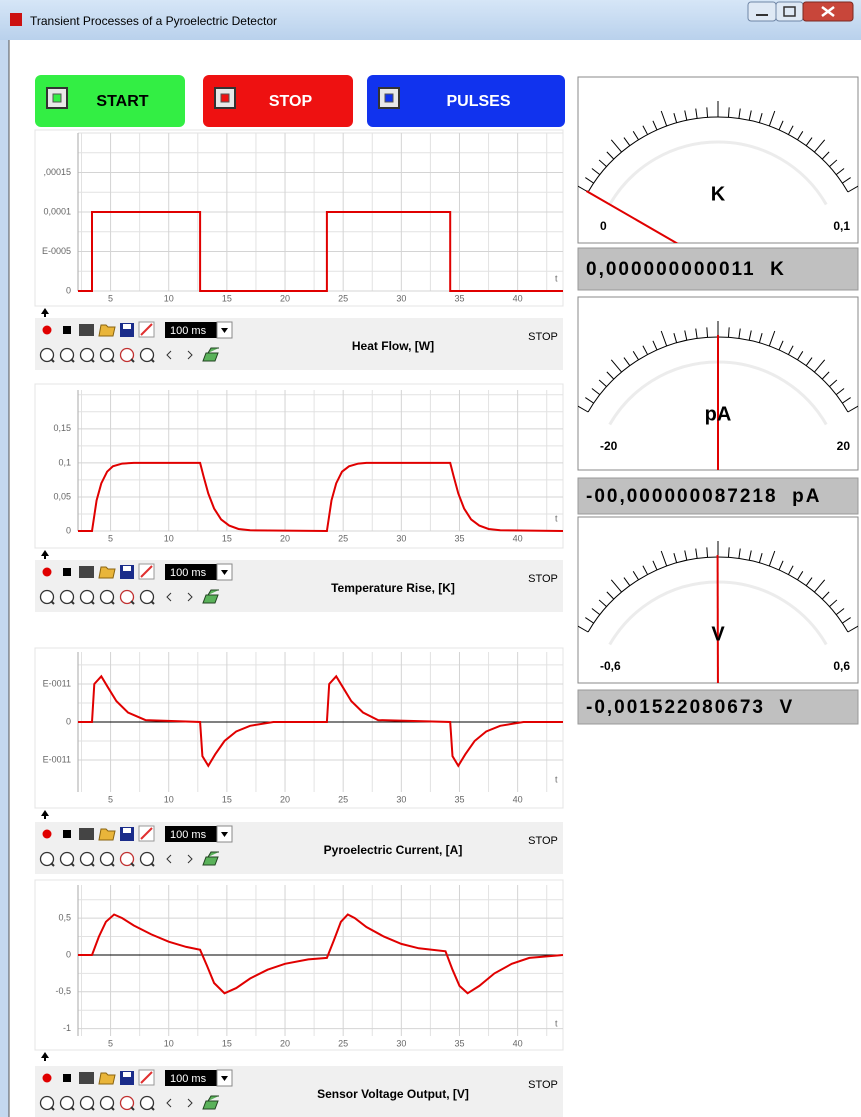 The image size is (861, 1117). I want to click on x-axis-label: t, so click(556, 779).